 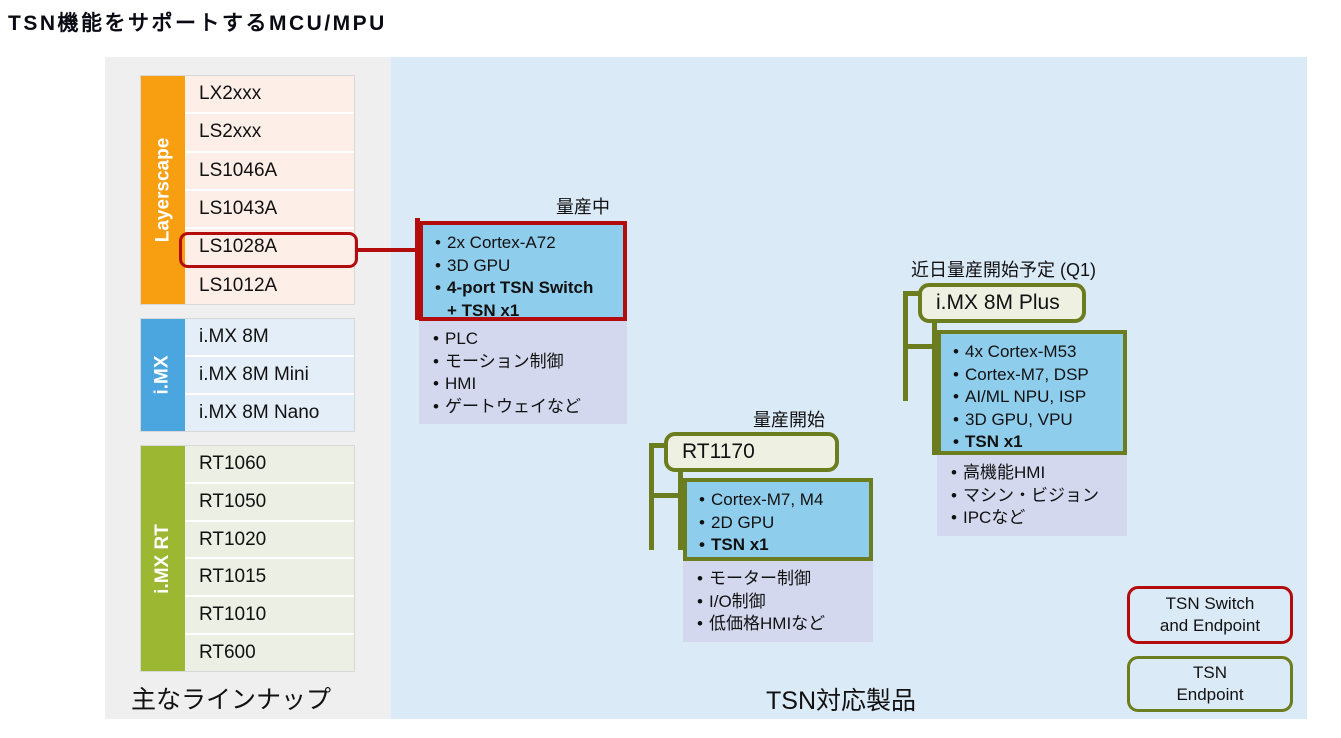 I want to click on application-line: • 高機能HMI, so click(x=1034, y=473).